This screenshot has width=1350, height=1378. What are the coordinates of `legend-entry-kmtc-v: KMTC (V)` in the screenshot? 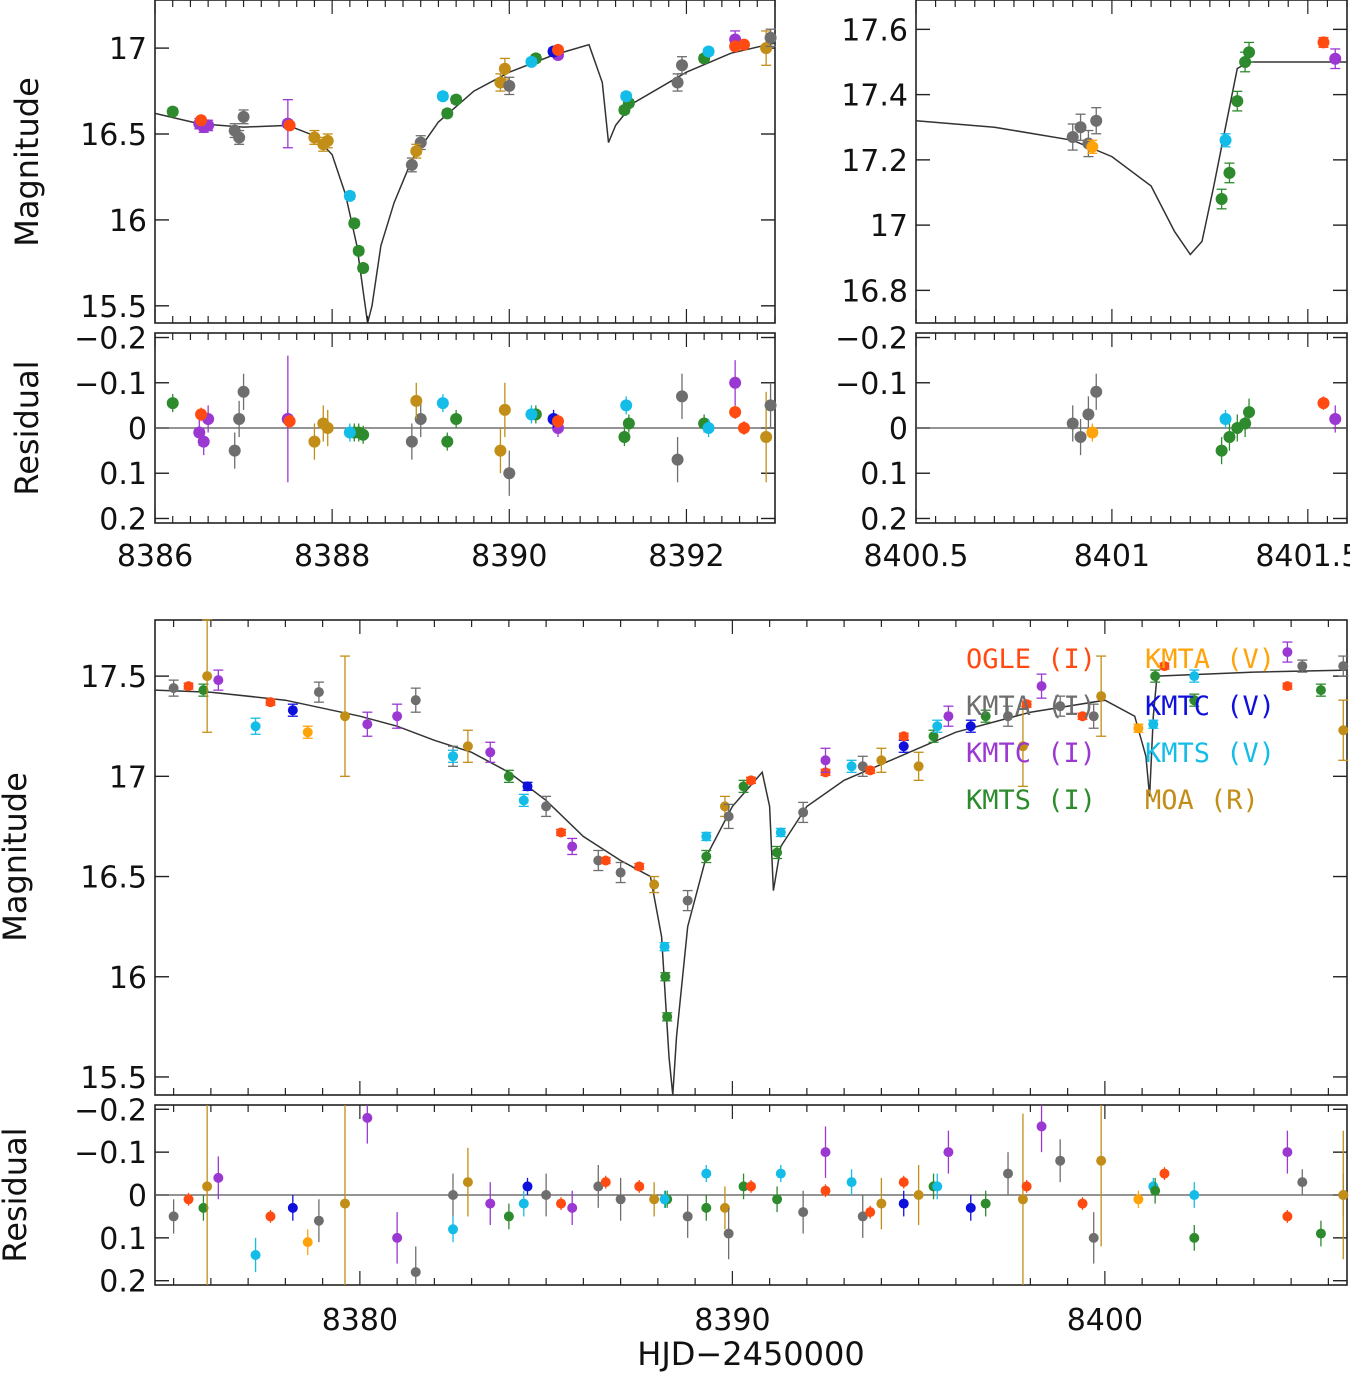 It's located at (1210, 706).